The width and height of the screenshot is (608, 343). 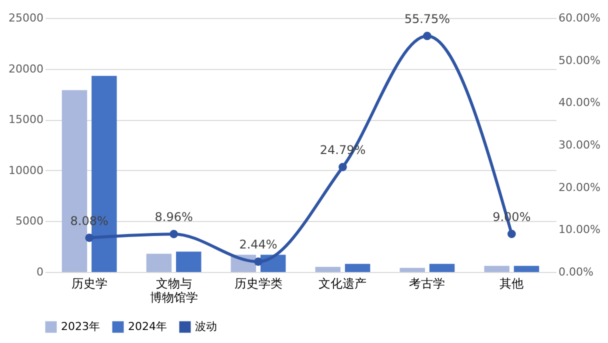 I want to click on y2-tick-label: 50.00%, so click(x=579, y=60).